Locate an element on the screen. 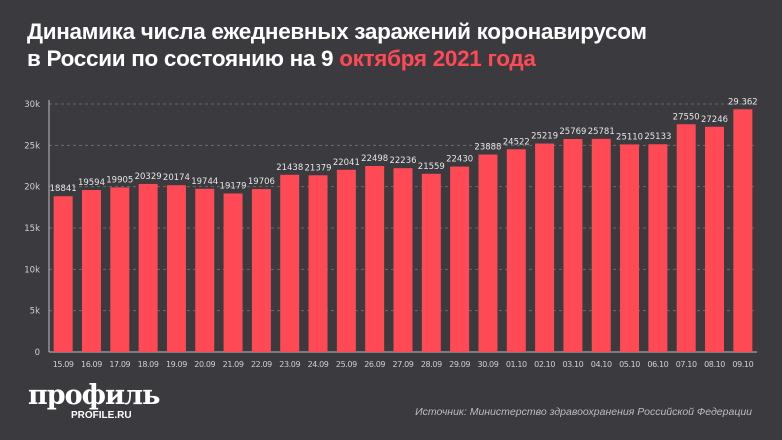 The image size is (782, 440). x-tick-label: 07.10 is located at coordinates (686, 364).